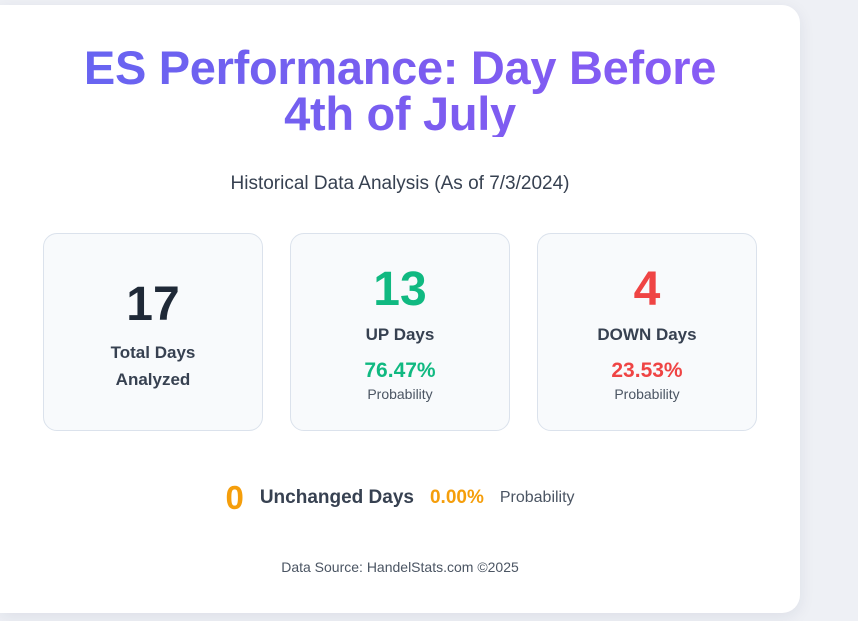  I want to click on total-days-card: 17 Total Days Analyzed, so click(153, 332).